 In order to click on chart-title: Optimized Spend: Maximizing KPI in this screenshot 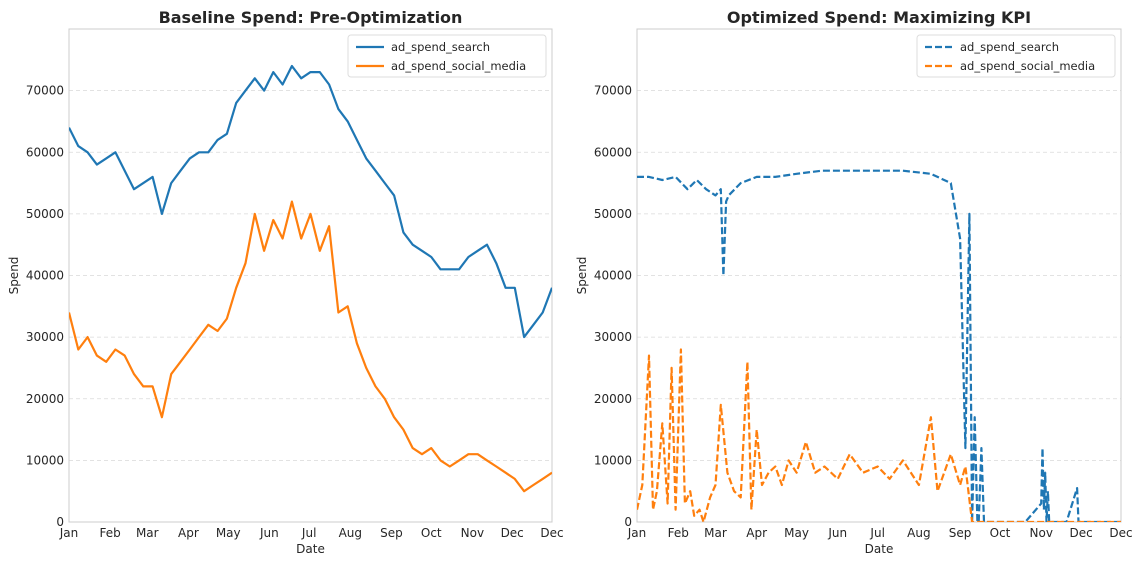, I will do `click(879, 17)`.